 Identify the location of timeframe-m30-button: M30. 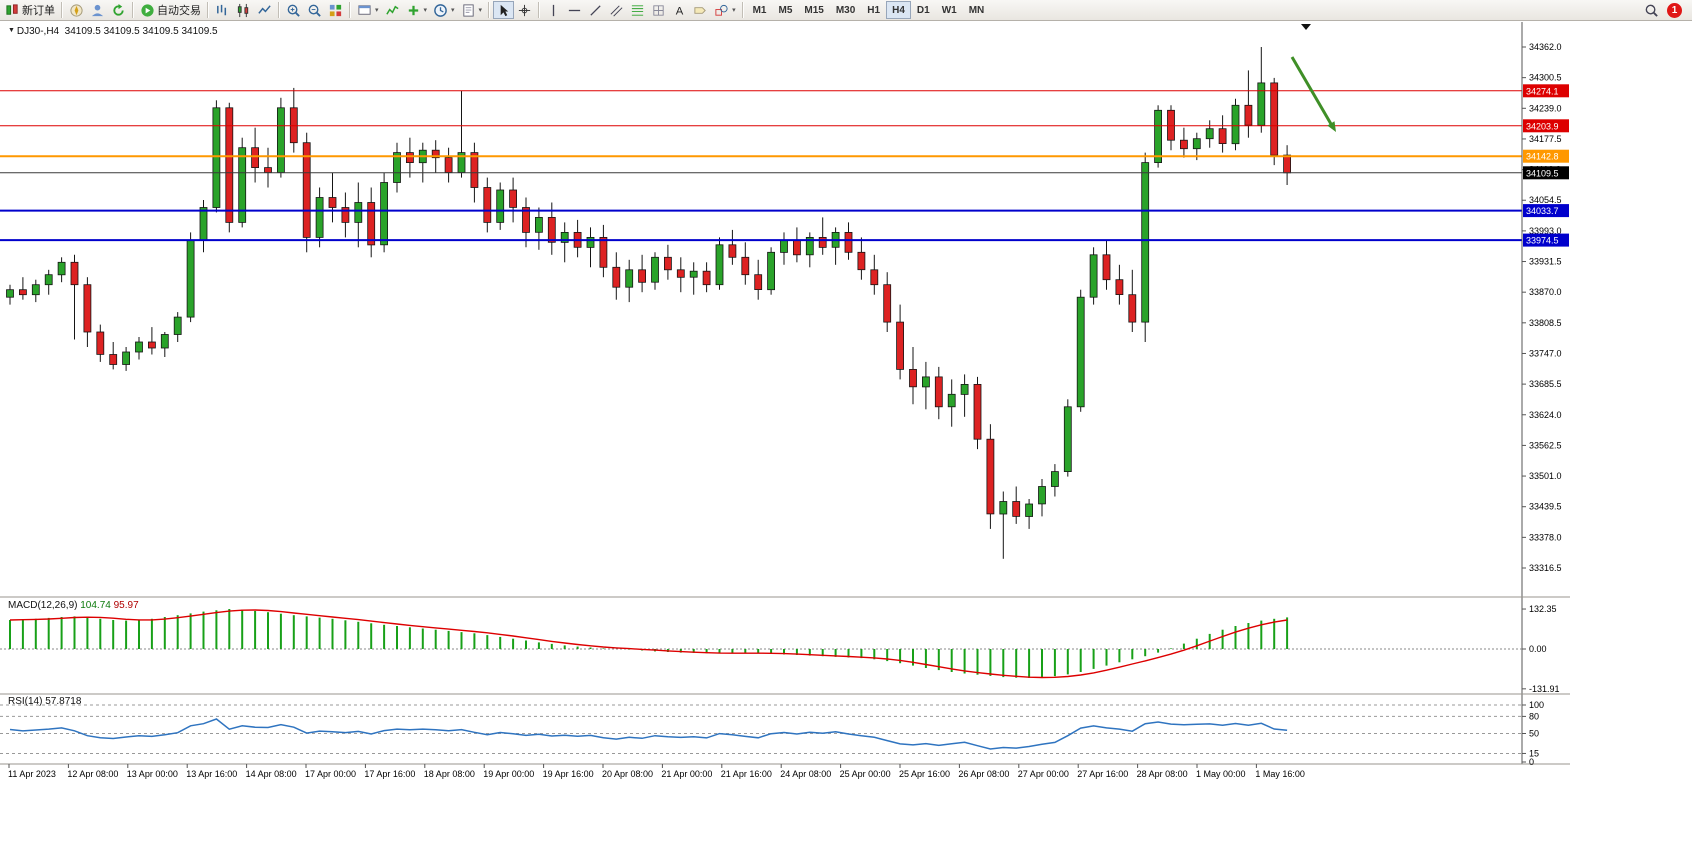
(845, 10).